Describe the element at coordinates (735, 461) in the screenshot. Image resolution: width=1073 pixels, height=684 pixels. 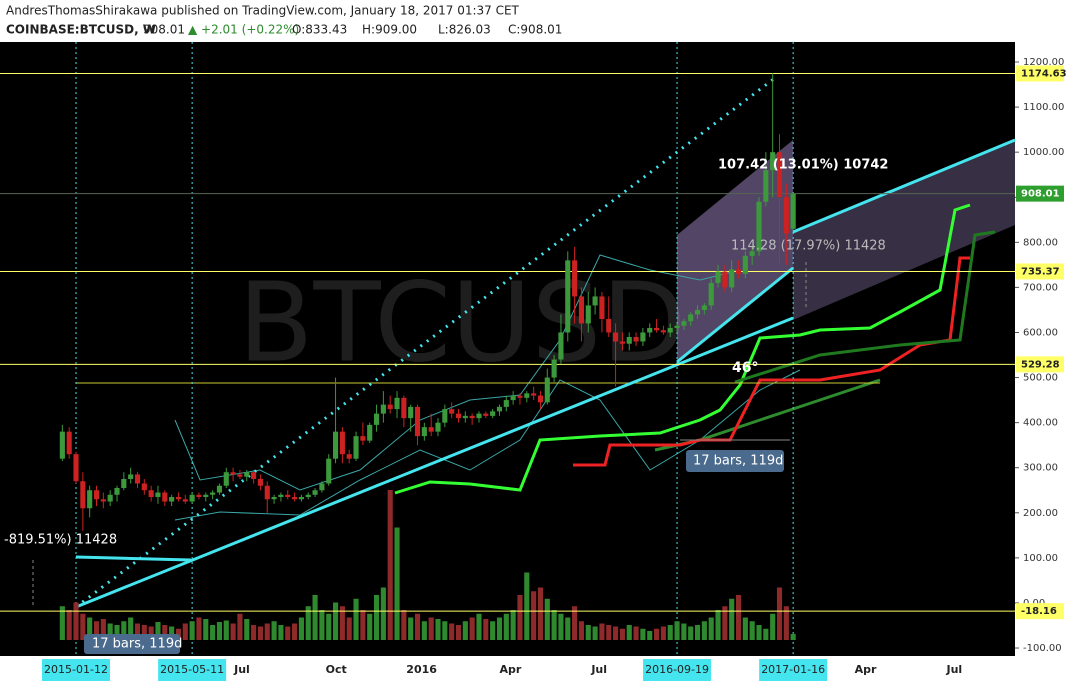
I see `annotation-box` at that location.